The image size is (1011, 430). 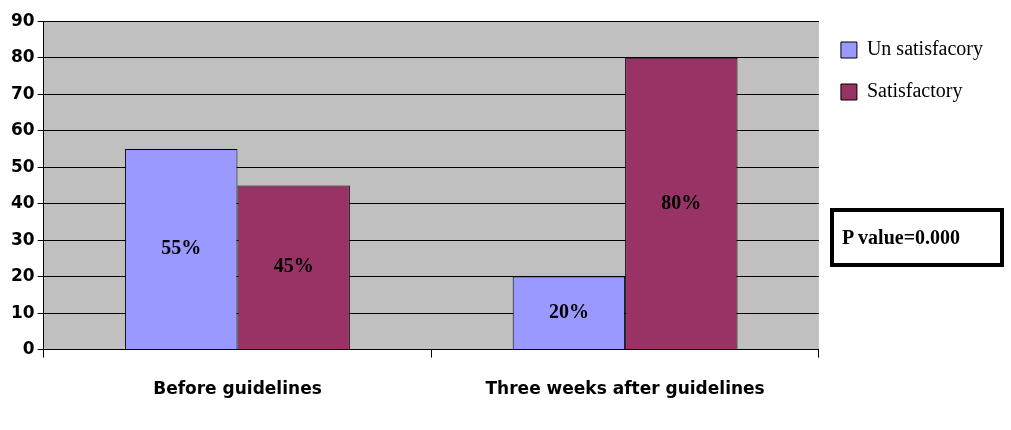 I want to click on legend-label: Satisfactory, so click(x=914, y=91).